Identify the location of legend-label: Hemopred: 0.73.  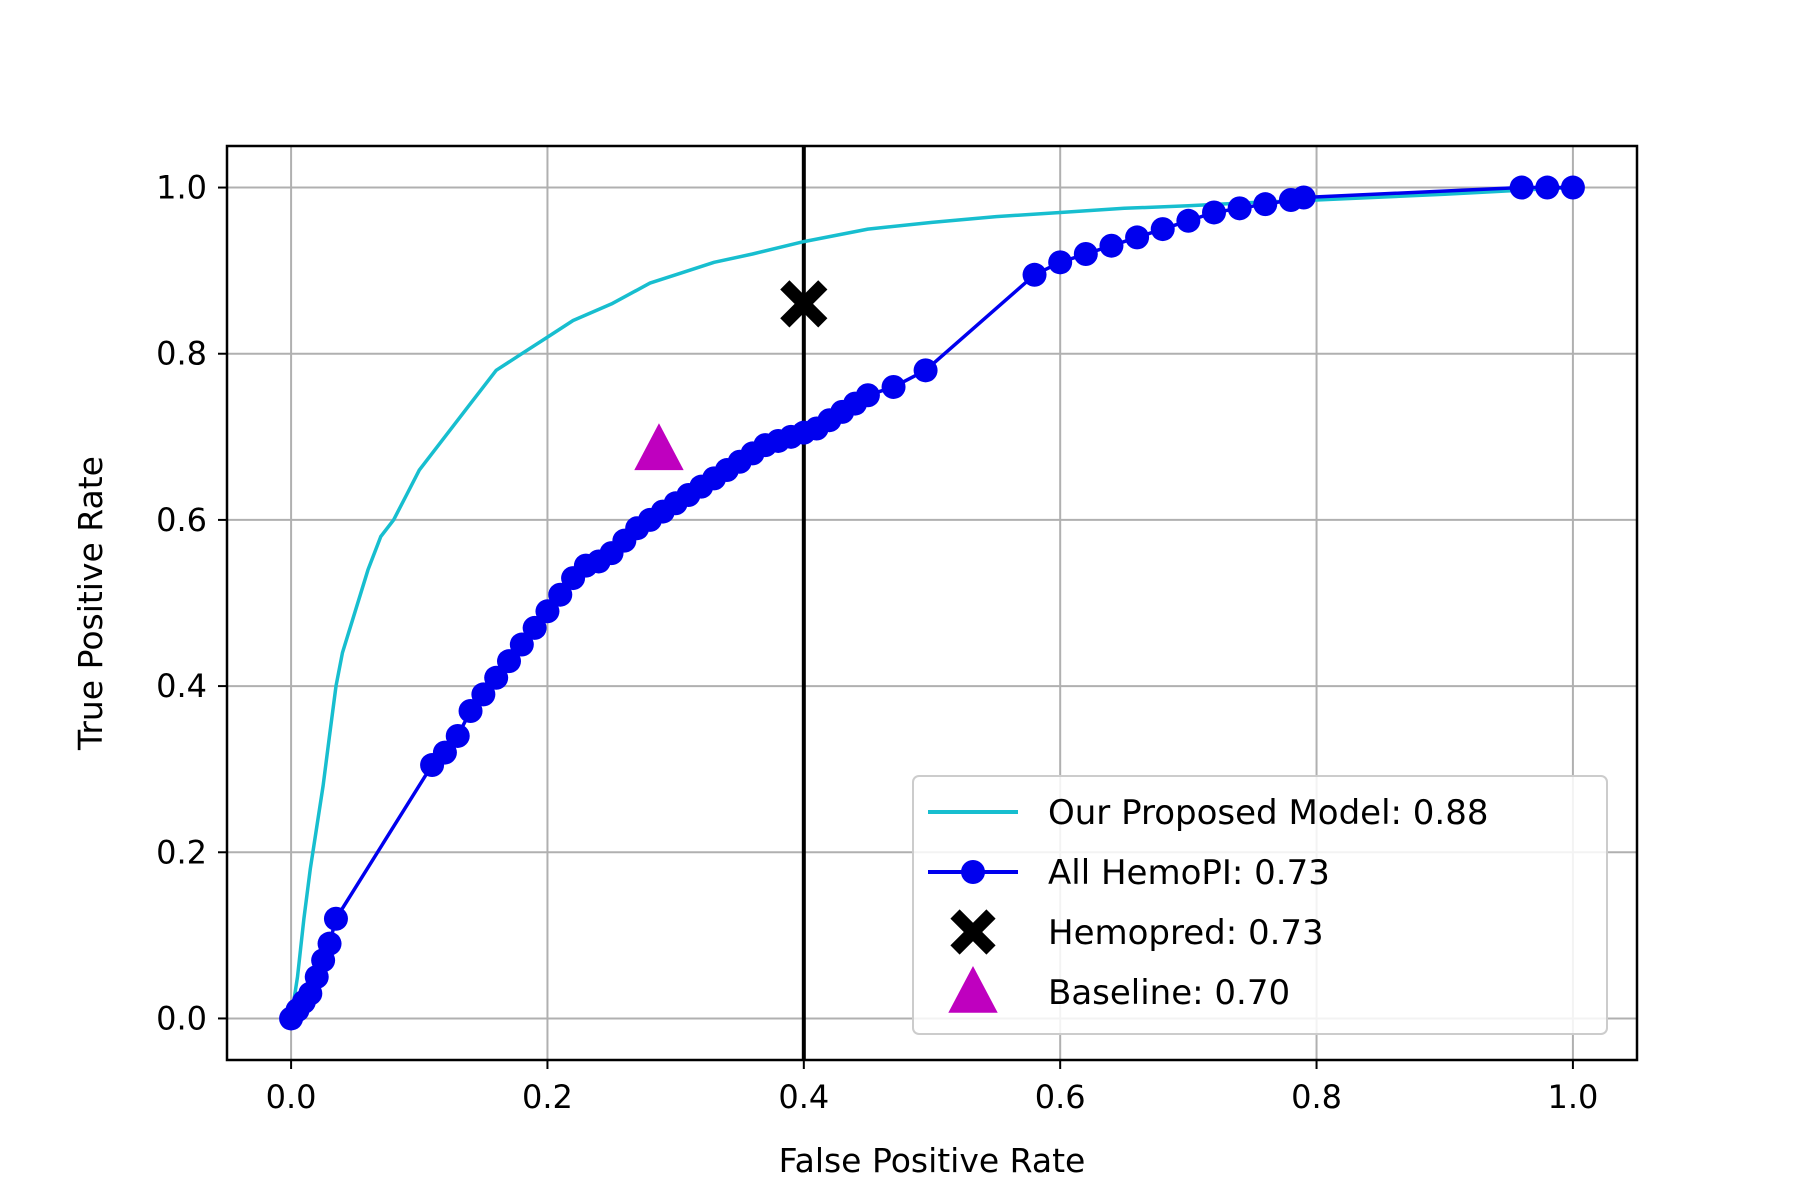
(1186, 933).